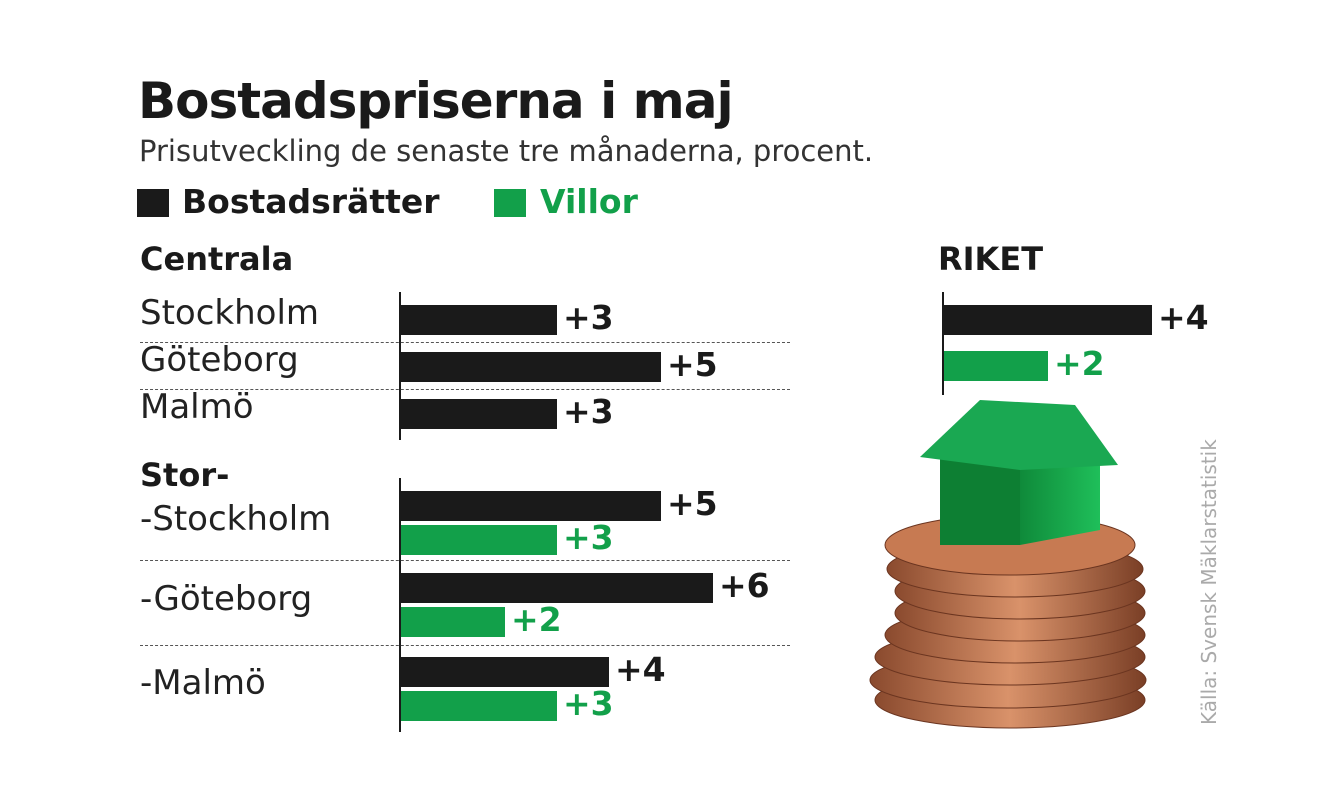 This screenshot has width=1344, height=790. What do you see at coordinates (236, 519) in the screenshot?
I see `row-label: -Stockholm` at bounding box center [236, 519].